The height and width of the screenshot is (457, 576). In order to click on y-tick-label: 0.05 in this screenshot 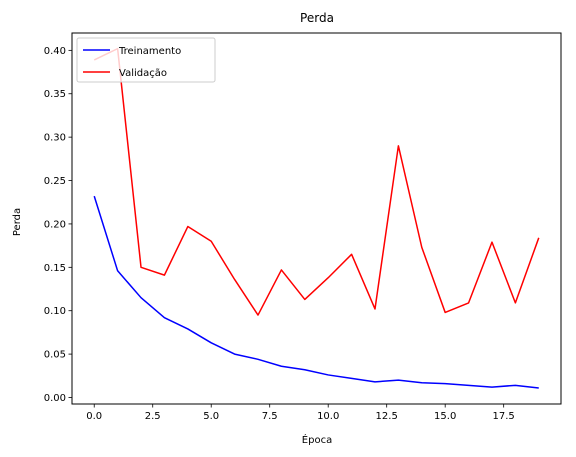, I will do `click(55, 355)`.